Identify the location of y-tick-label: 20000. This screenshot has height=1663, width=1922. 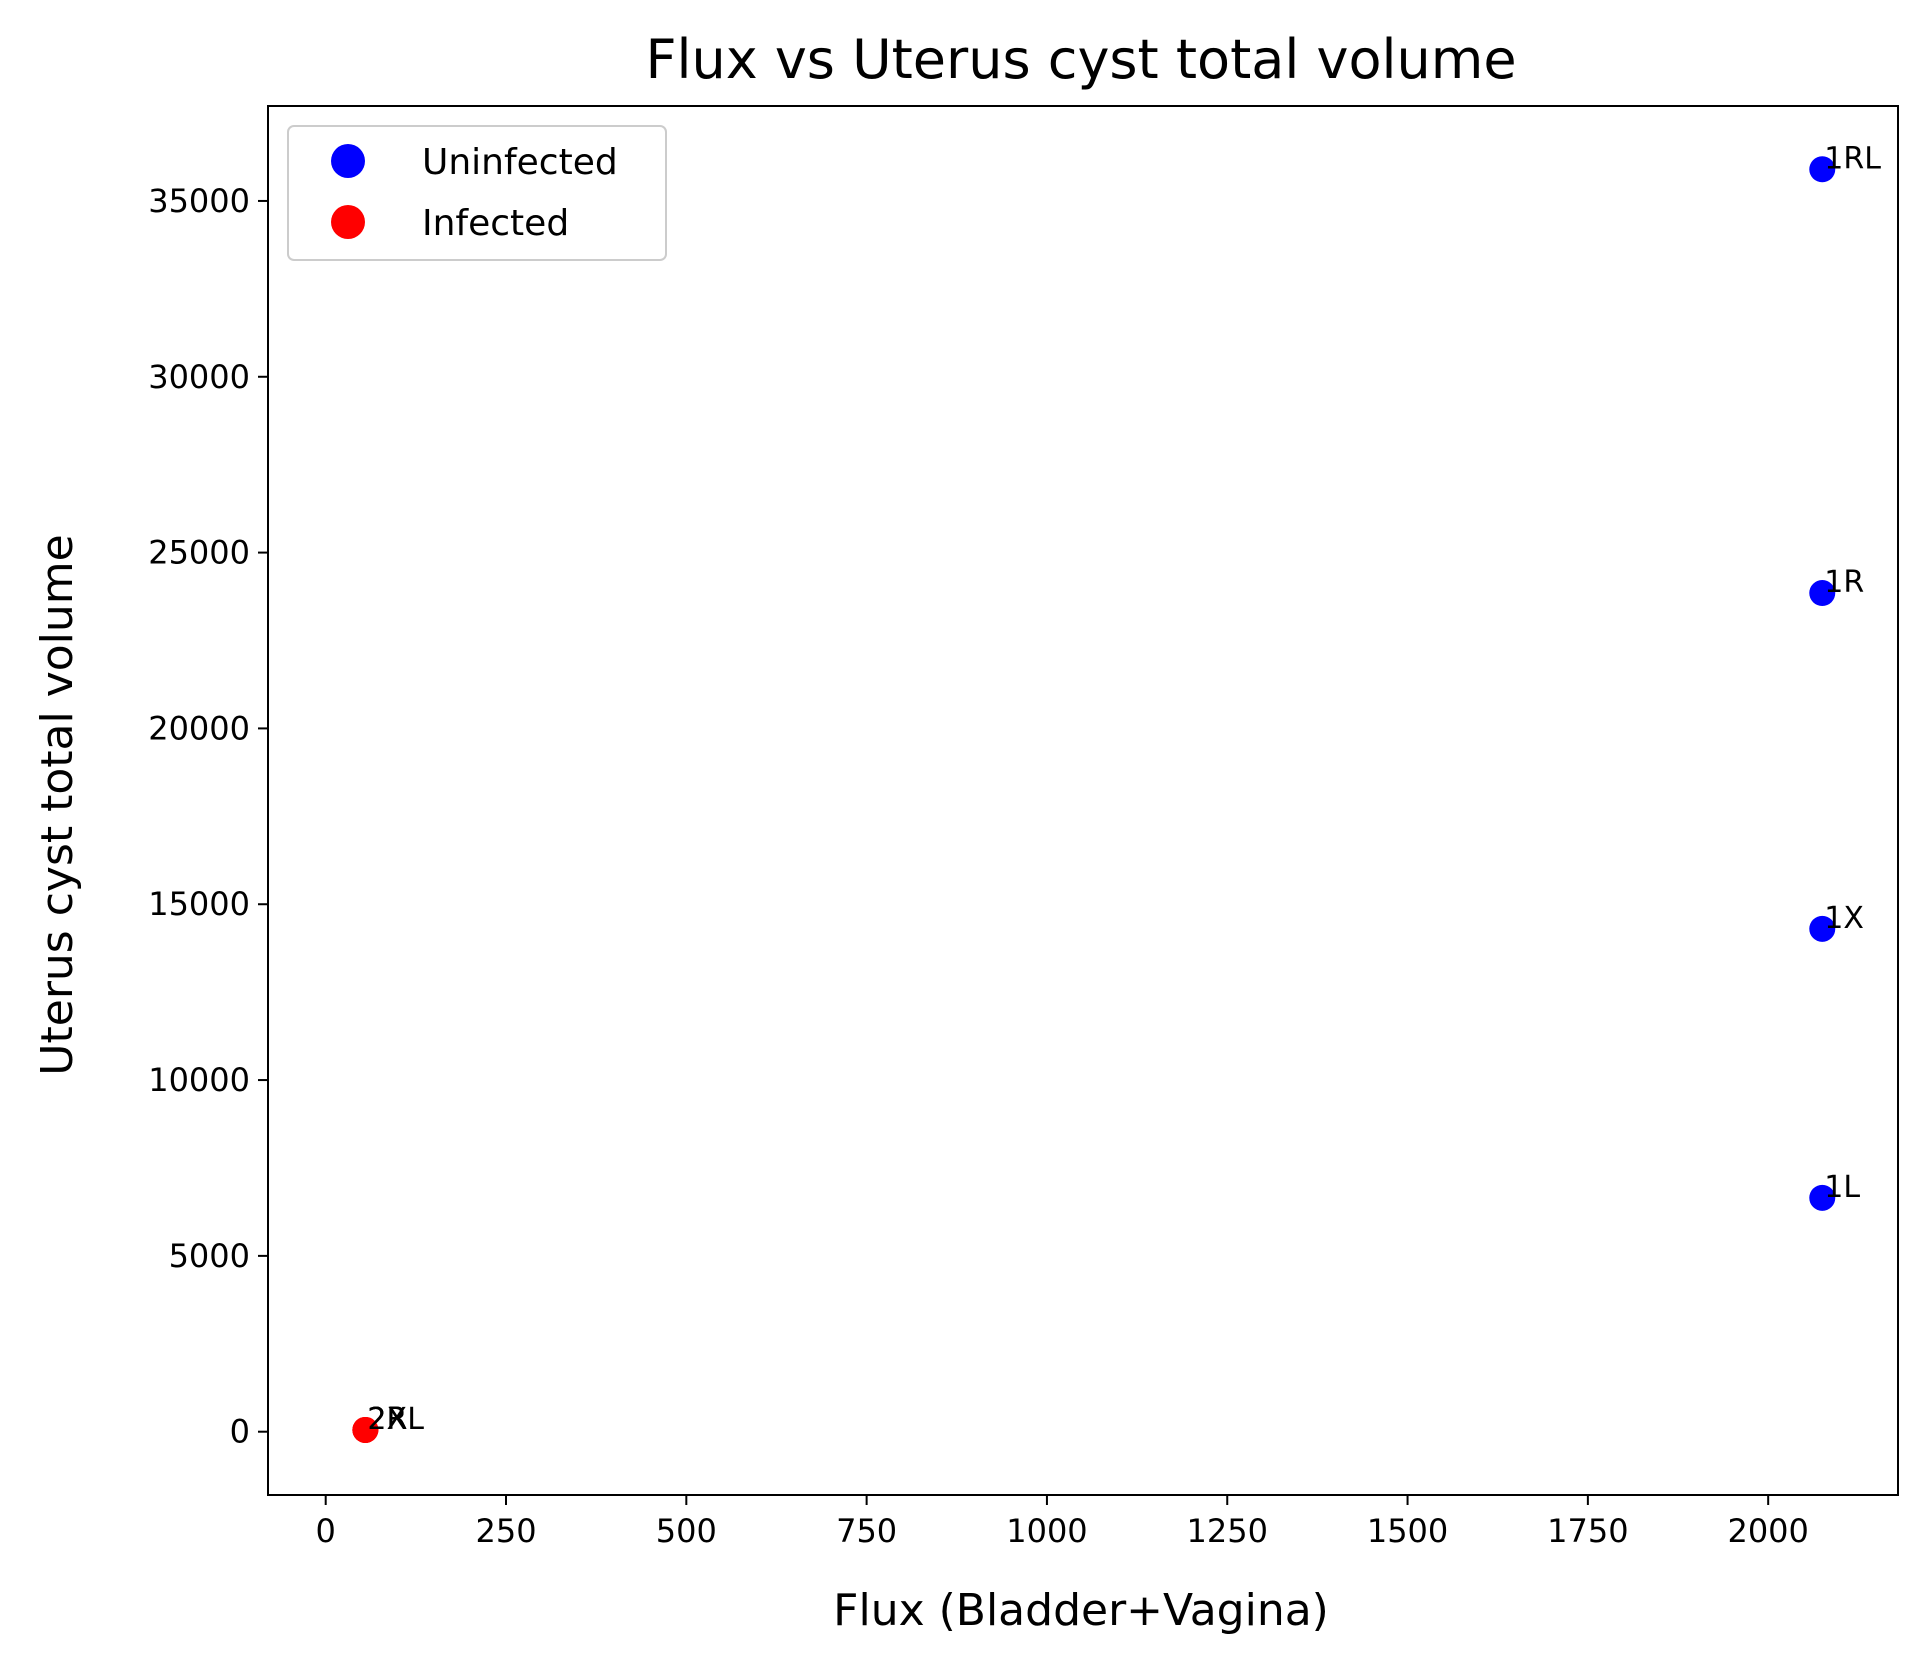
(199, 728).